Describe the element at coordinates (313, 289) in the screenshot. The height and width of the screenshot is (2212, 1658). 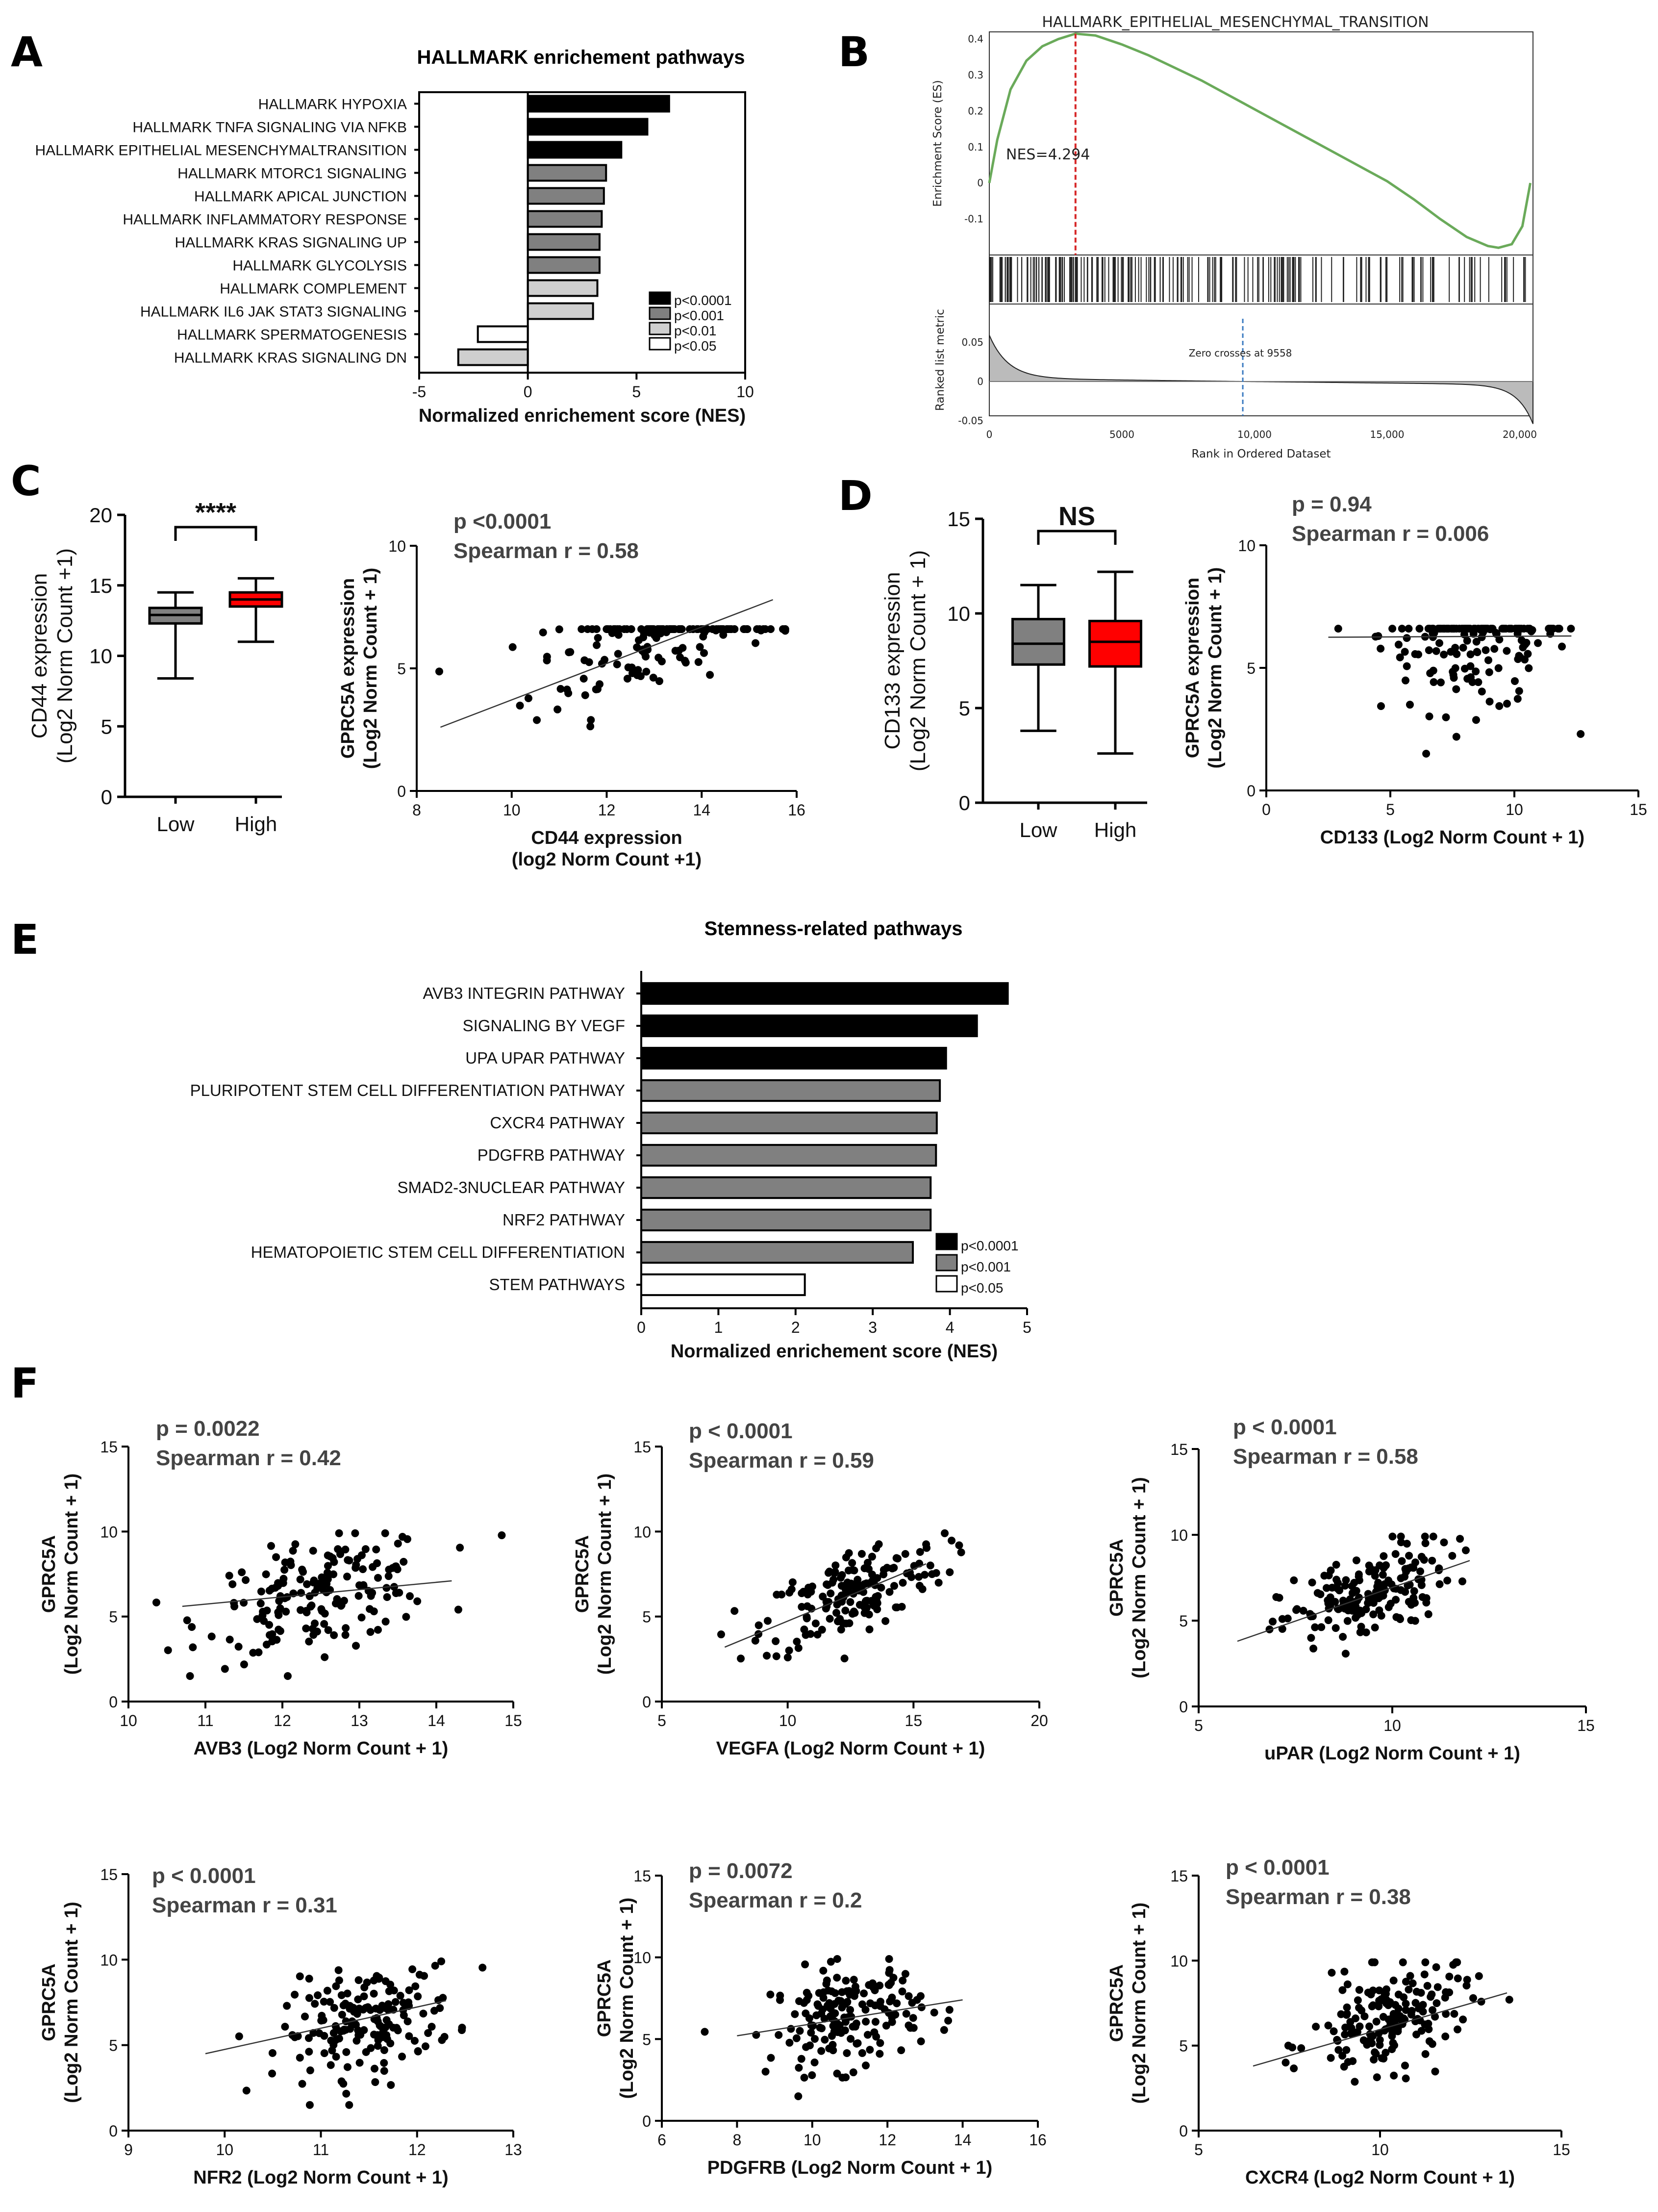
I see `hallmark-category-label: HALLMARK COMPLEMENT` at that location.